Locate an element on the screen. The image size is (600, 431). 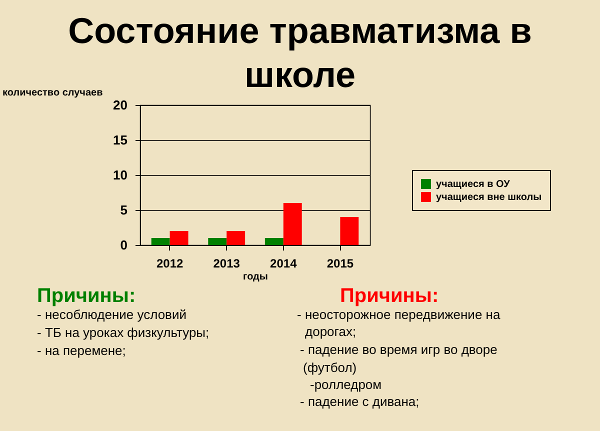
text: дорогах; is located at coordinates (330, 331).